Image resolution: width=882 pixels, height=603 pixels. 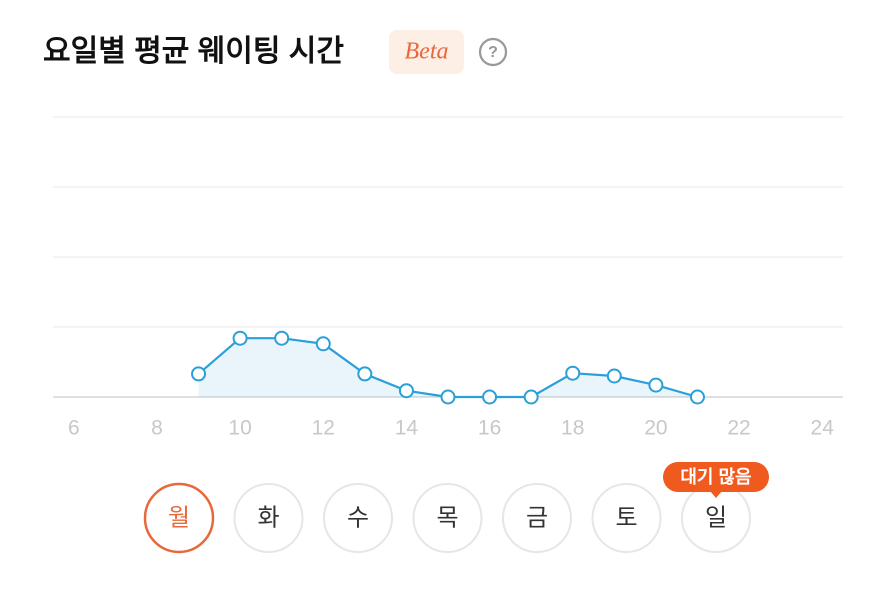 I want to click on day-label: 토, so click(x=626, y=517).